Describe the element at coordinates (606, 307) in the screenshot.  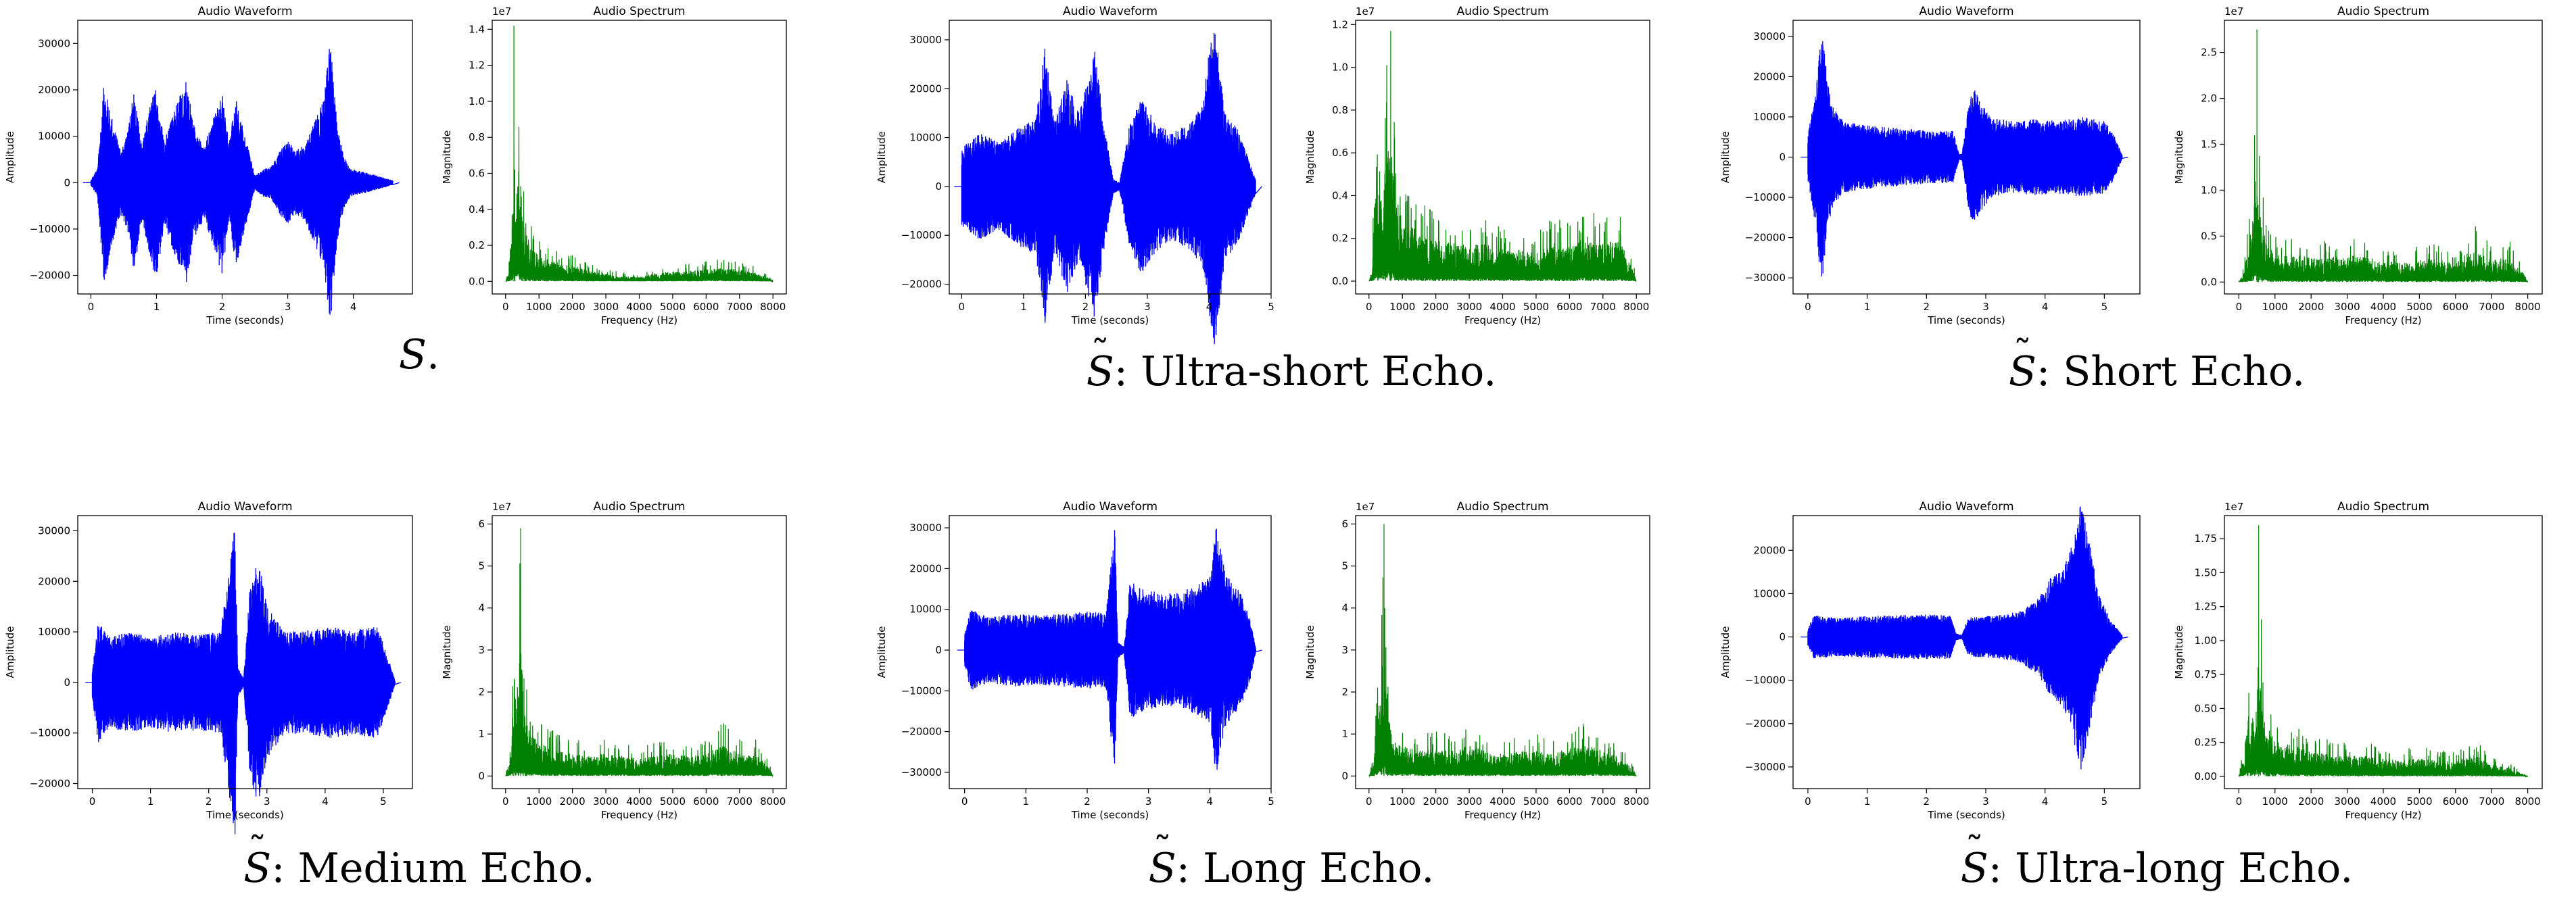
I see `x-tick-label: 3000` at that location.